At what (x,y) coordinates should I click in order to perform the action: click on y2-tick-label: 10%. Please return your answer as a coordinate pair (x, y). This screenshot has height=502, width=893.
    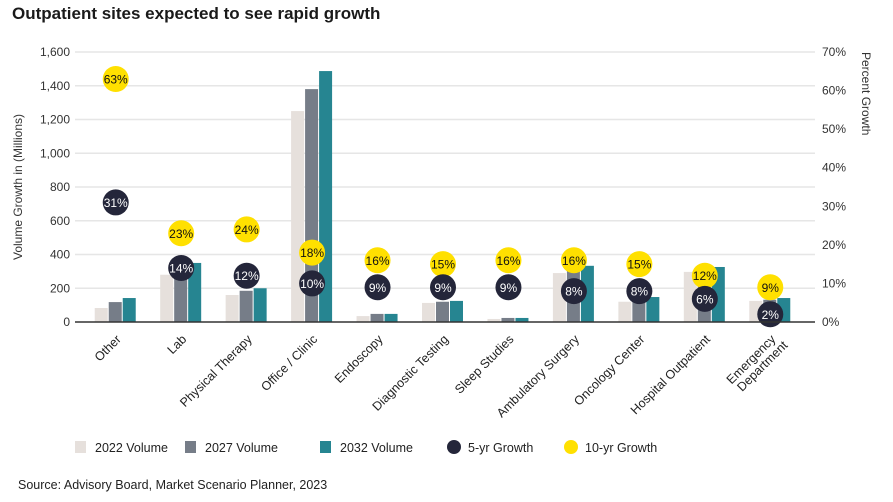
    Looking at the image, I should click on (834, 283).